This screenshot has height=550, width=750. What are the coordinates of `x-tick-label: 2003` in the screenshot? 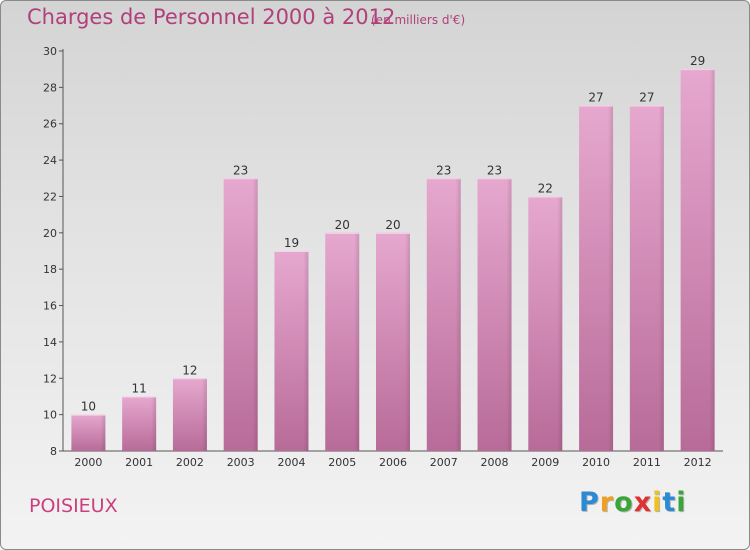 It's located at (241, 462).